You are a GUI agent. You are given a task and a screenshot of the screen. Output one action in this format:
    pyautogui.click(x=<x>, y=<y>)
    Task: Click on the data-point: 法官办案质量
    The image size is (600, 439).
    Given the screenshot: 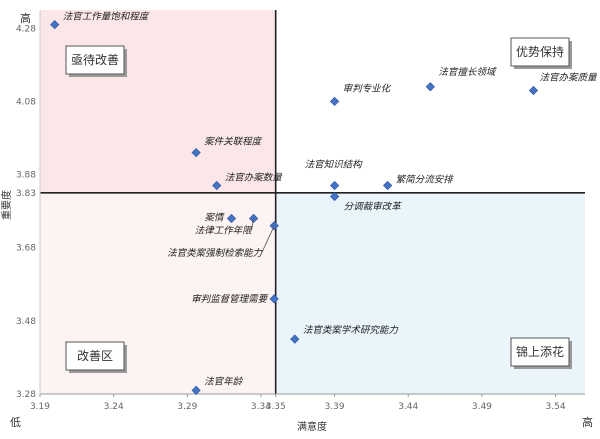 What is the action you would take?
    pyautogui.click(x=563, y=83)
    